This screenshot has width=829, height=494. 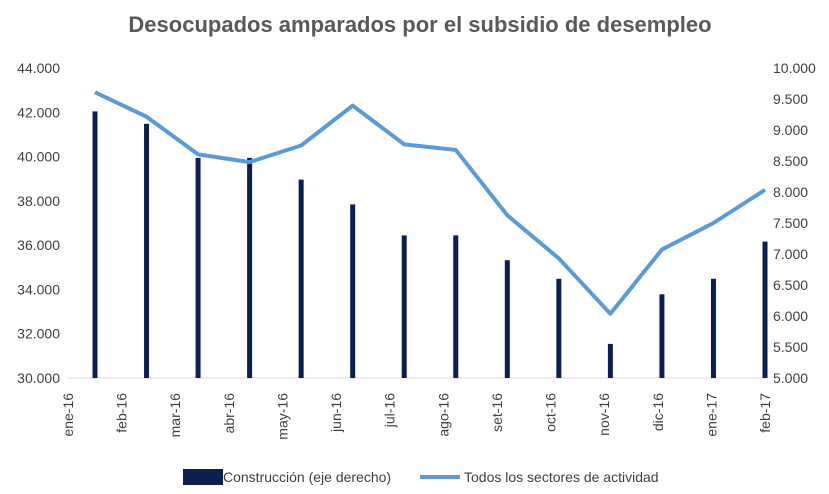 What do you see at coordinates (122, 413) in the screenshot?
I see `x-tick-label: feb-16` at bounding box center [122, 413].